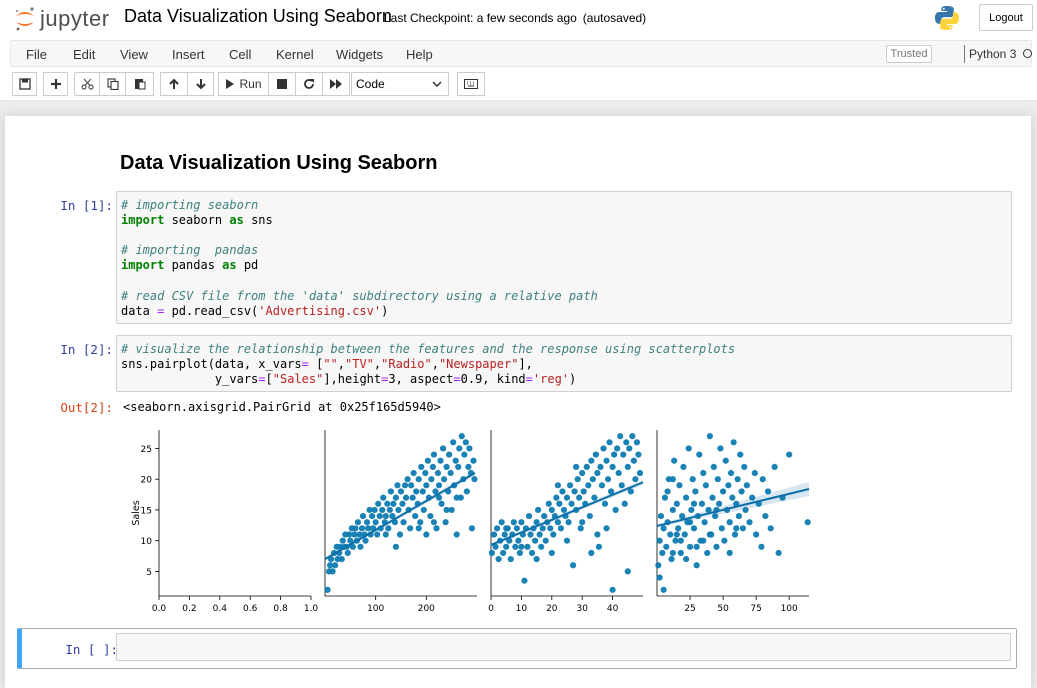 This screenshot has height=688, width=1037. Describe the element at coordinates (84, 54) in the screenshot. I see `menu-edit: Edit` at that location.